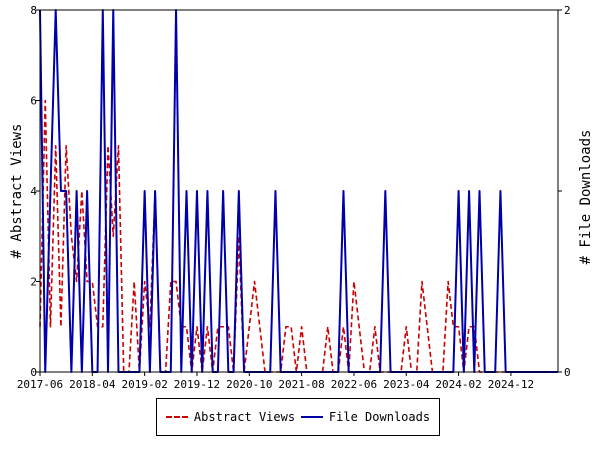  I want to click on y-axis-right-title: # File Downloads, so click(586, 197).